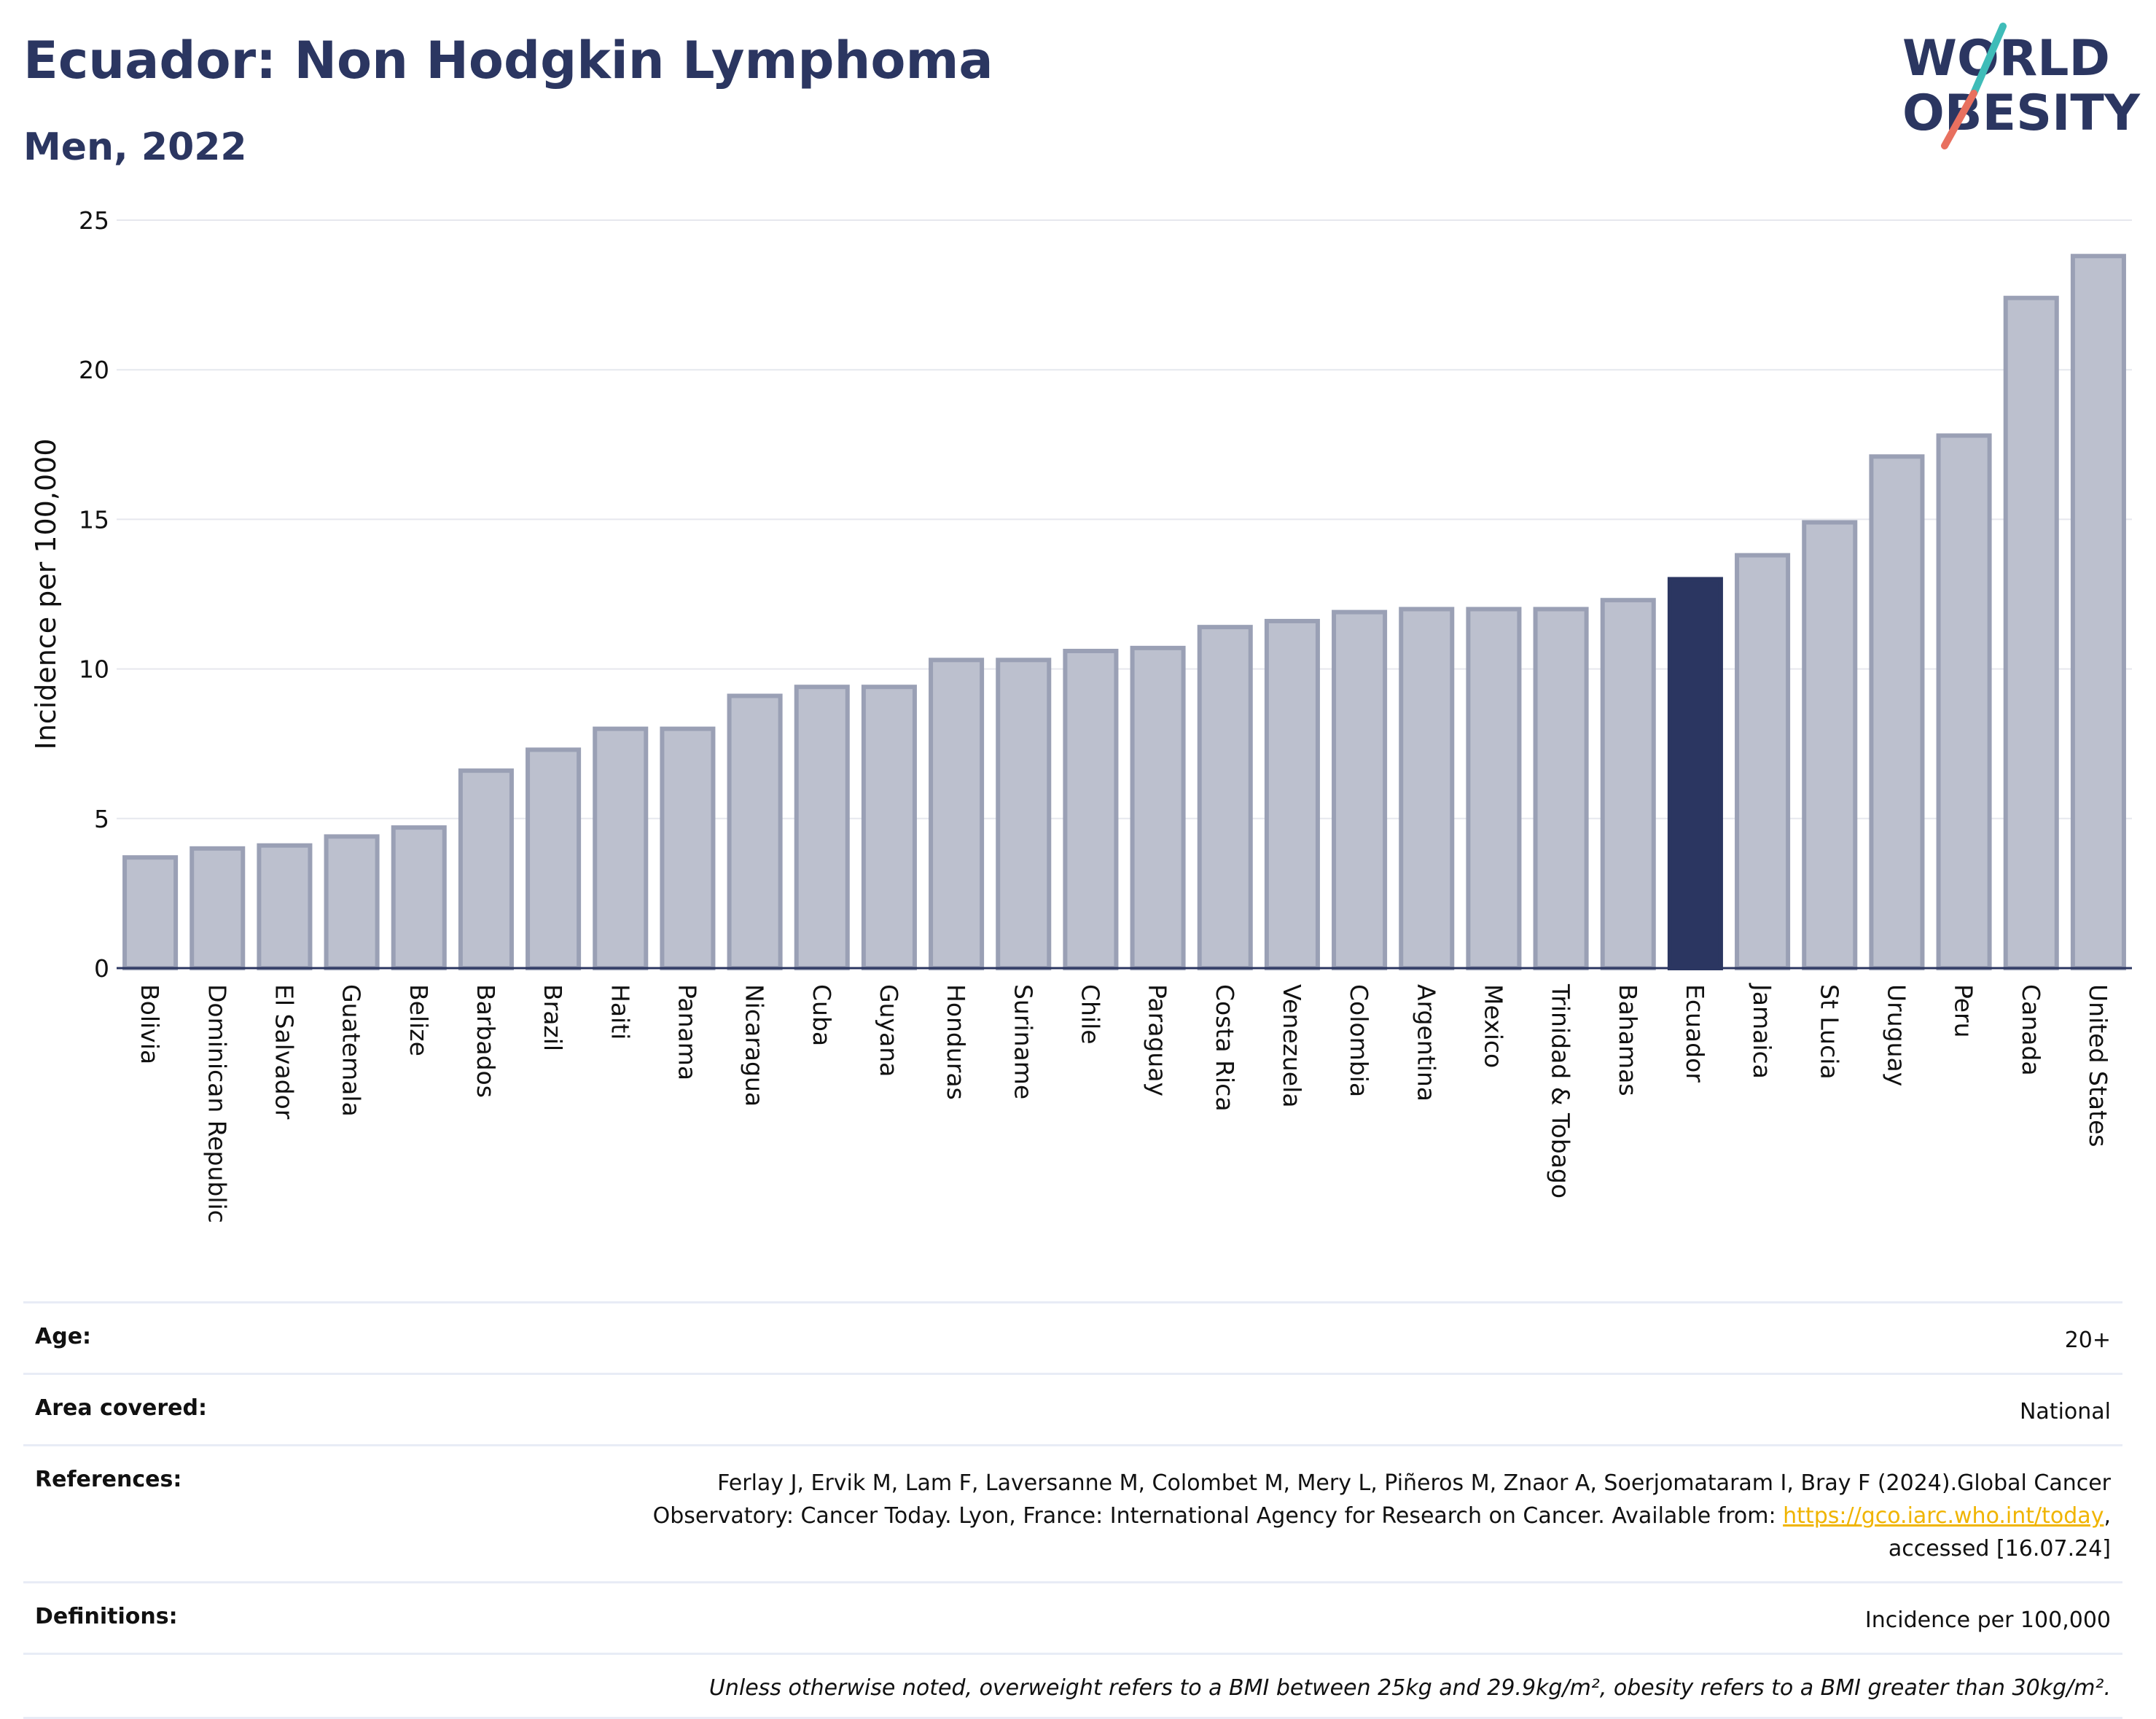  I want to click on x-tick-label: St Lucia, so click(1829, 1032).